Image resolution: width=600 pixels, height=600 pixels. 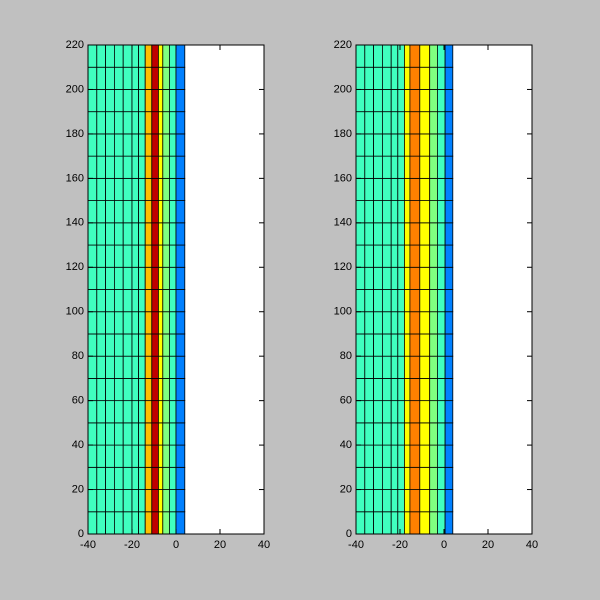 I want to click on y-tick-label: 140, so click(x=343, y=223).